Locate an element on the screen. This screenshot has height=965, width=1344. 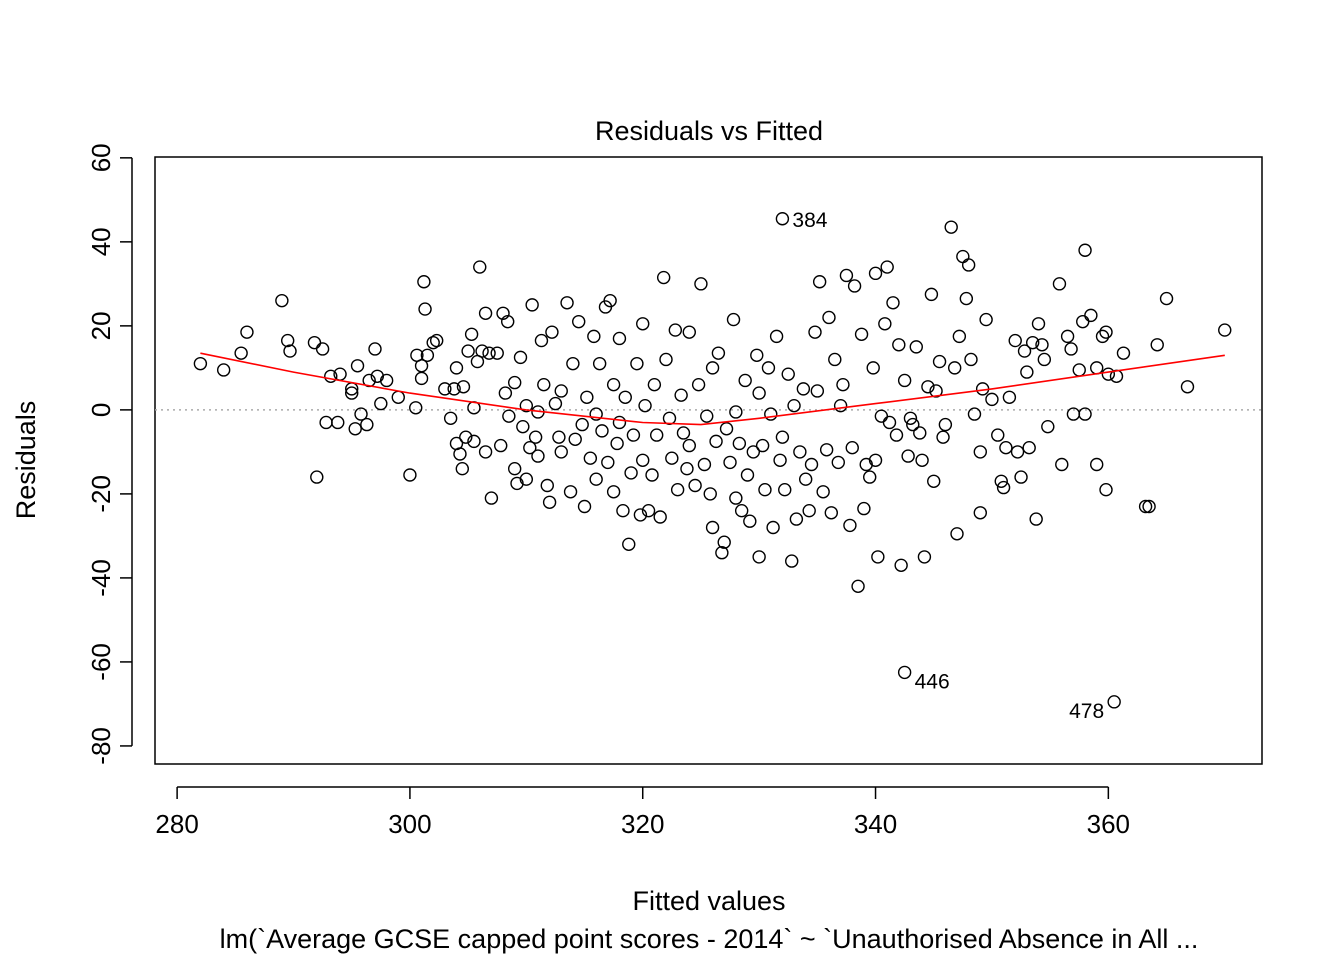
y-tick-label: 20 is located at coordinates (101, 325).